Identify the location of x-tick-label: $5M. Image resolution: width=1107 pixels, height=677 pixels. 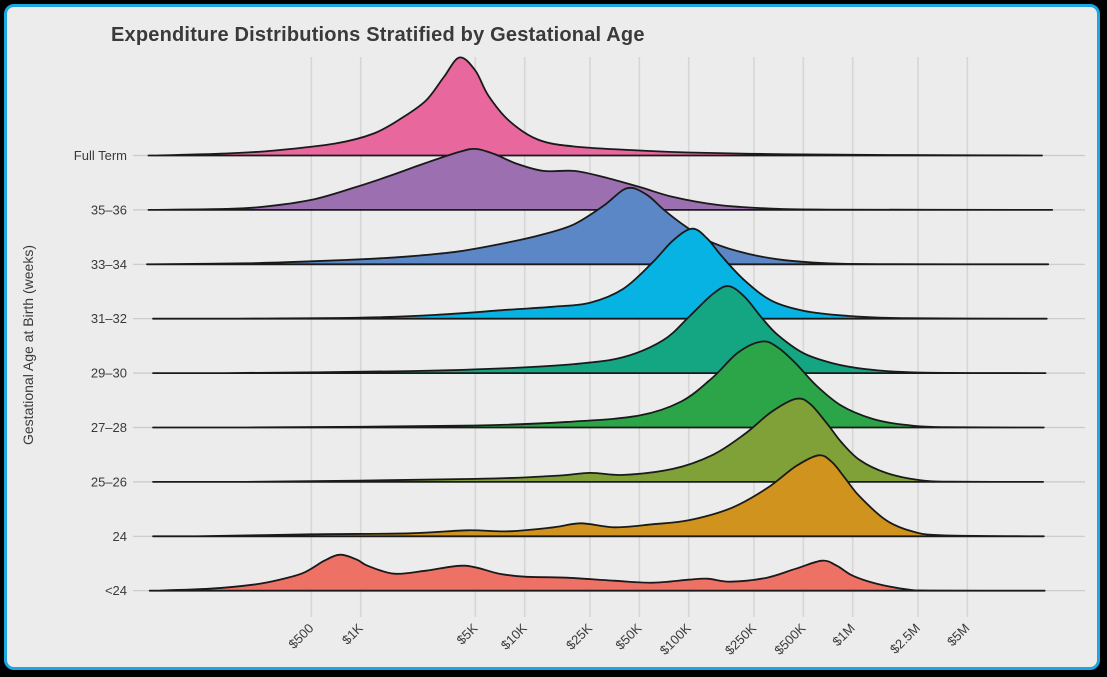
(958, 635).